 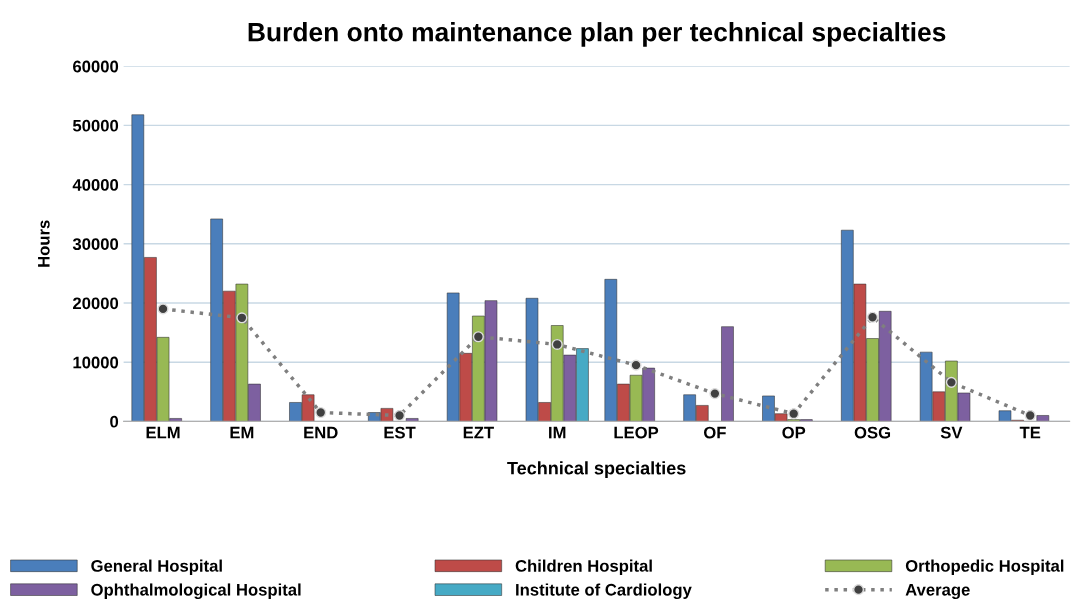 What do you see at coordinates (95, 125) in the screenshot?
I see `y-tick-label: 50000` at bounding box center [95, 125].